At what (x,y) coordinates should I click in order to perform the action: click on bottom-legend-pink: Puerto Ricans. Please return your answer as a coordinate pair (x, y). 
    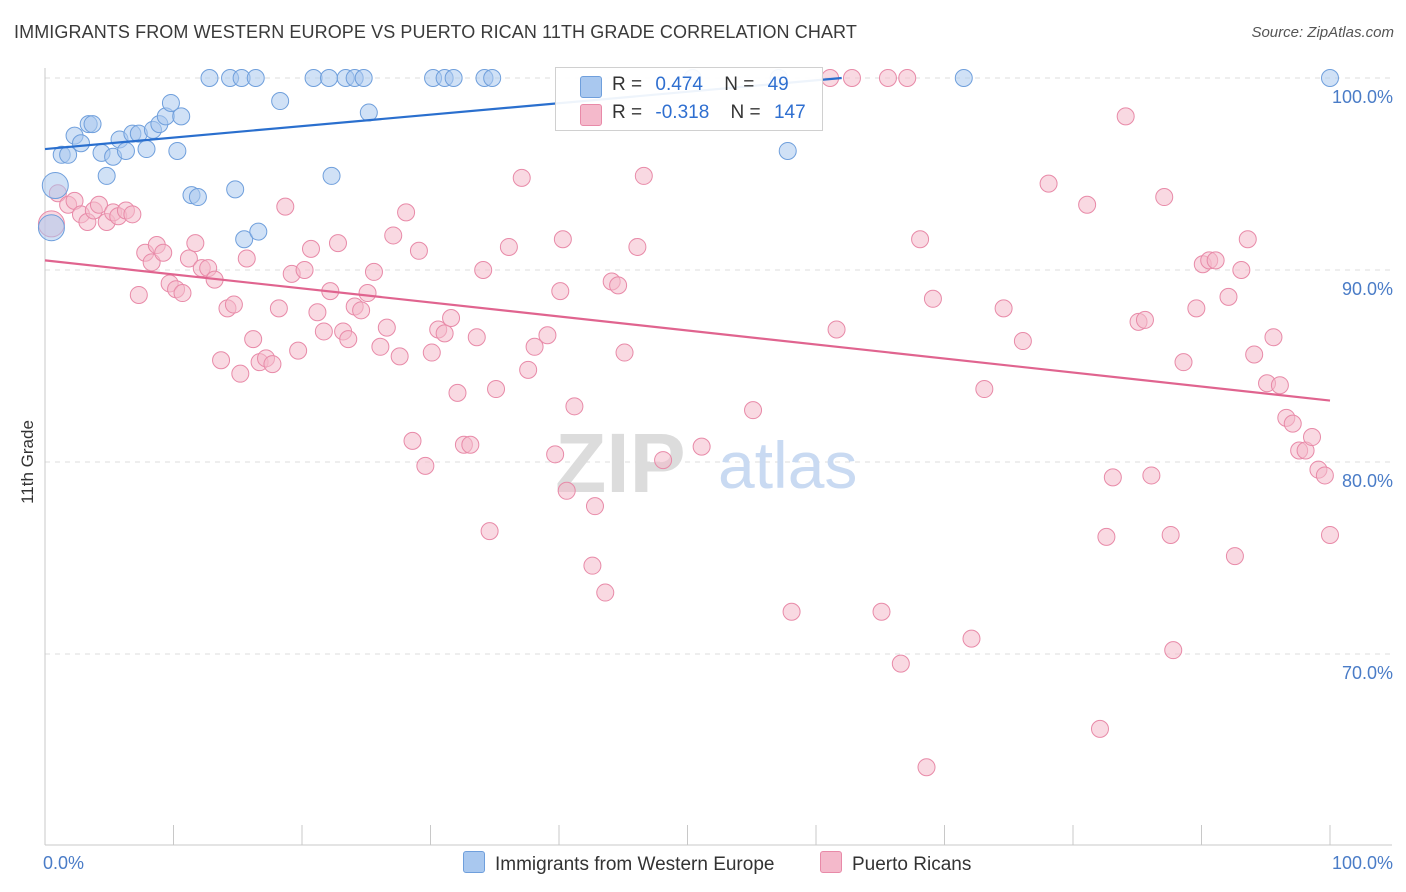
    Looking at the image, I should click on (895, 863).